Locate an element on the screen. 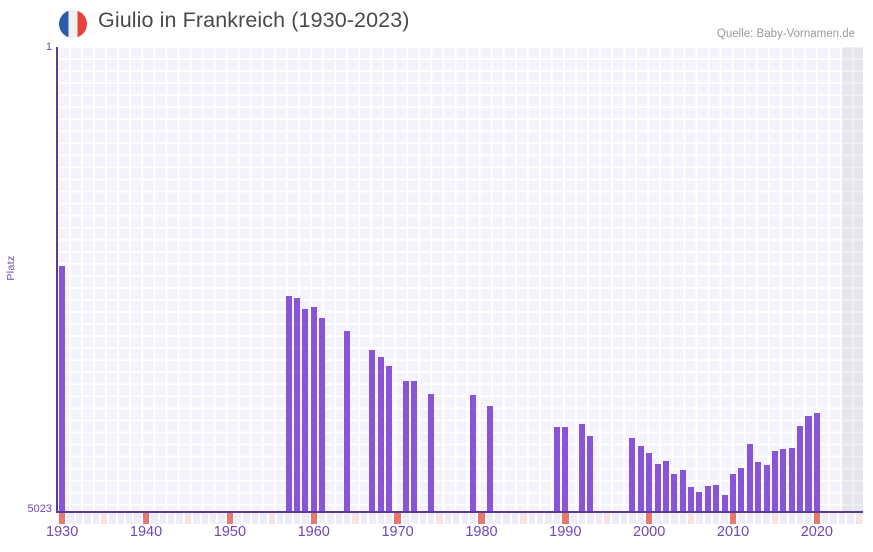 The height and width of the screenshot is (552, 873). x-tick-1994 is located at coordinates (599, 518).